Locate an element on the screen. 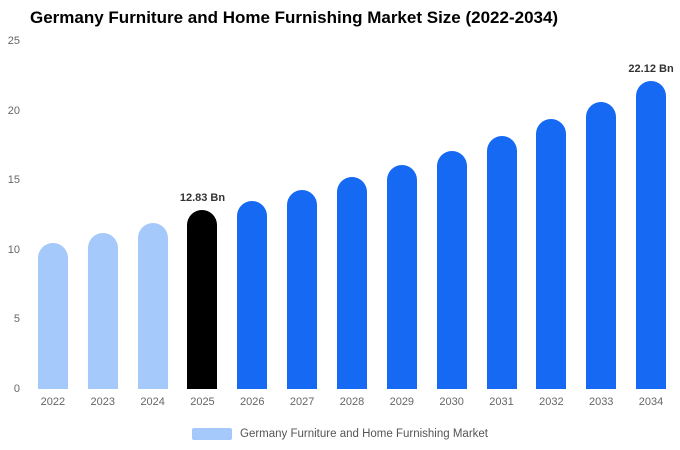  bar-group: 2029 is located at coordinates (402, 224).